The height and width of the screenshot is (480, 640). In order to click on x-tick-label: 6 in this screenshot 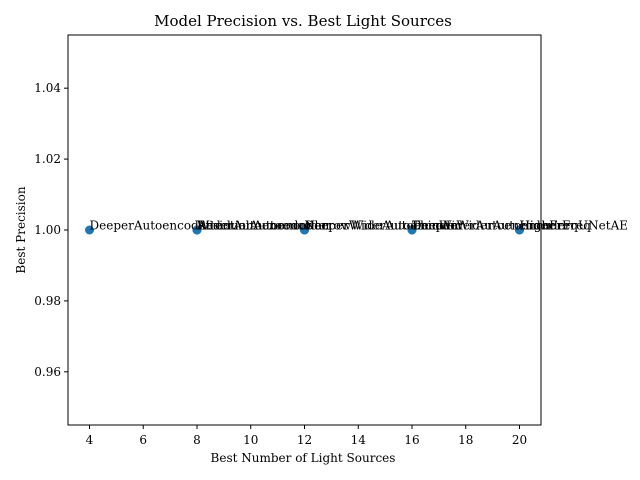, I will do `click(143, 440)`.